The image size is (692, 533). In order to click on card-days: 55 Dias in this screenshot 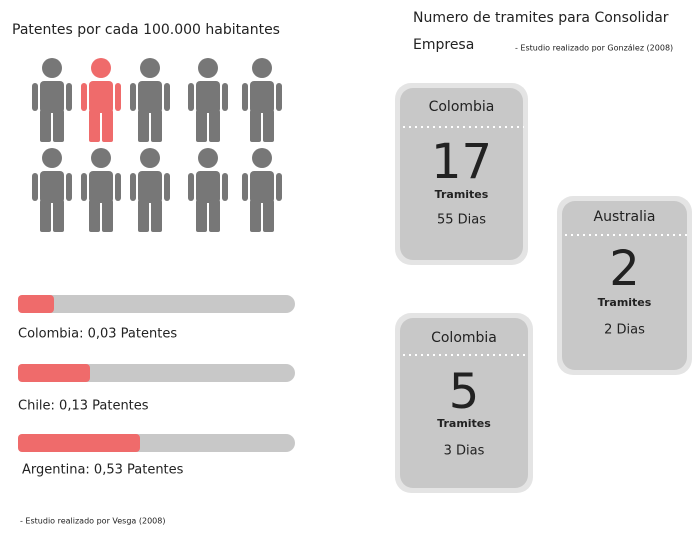, I will do `click(461, 220)`.